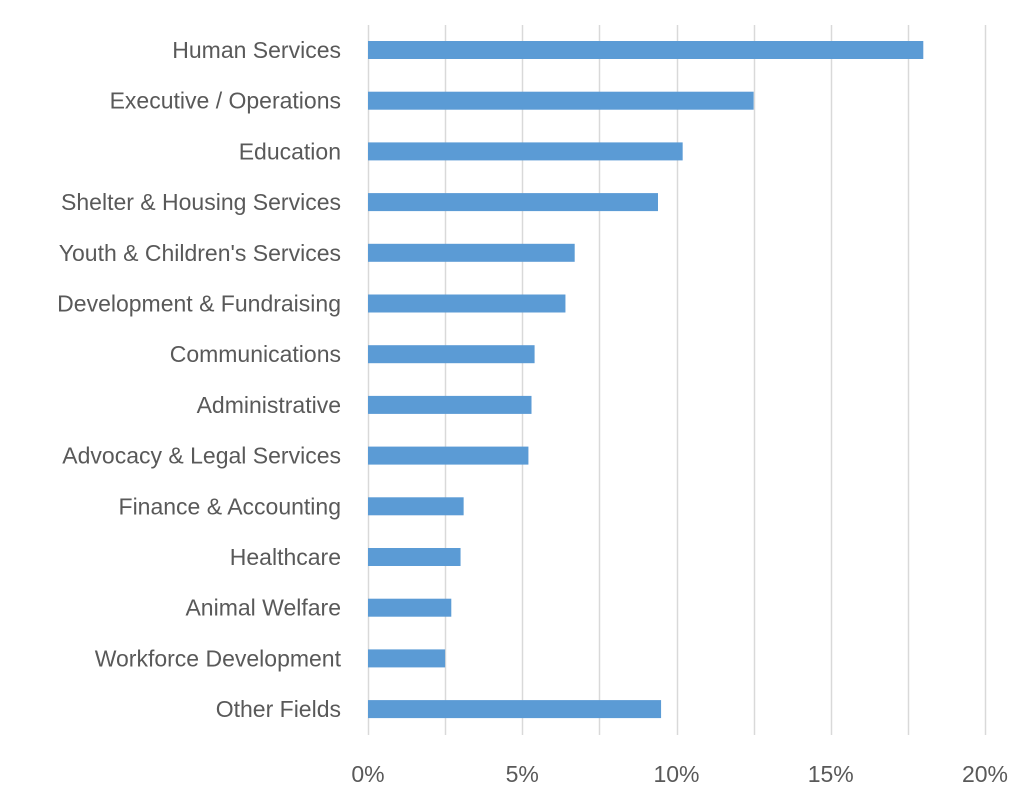 This screenshot has height=808, width=1031. What do you see at coordinates (367, 774) in the screenshot?
I see `x-tick-label: 0%` at bounding box center [367, 774].